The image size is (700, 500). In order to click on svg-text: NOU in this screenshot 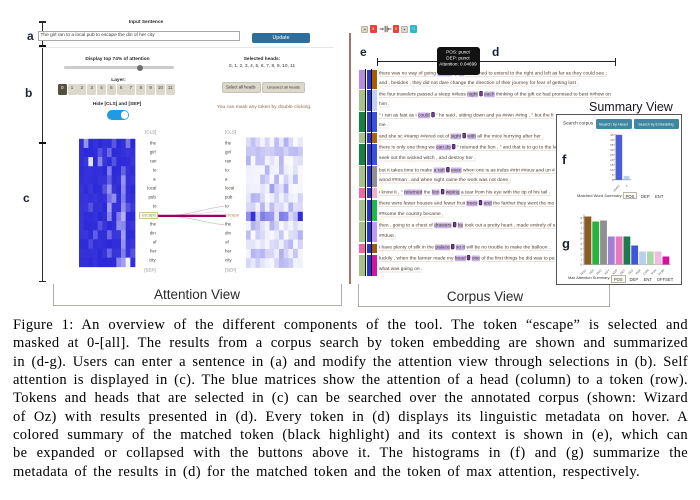, I will do `click(584, 272)`.